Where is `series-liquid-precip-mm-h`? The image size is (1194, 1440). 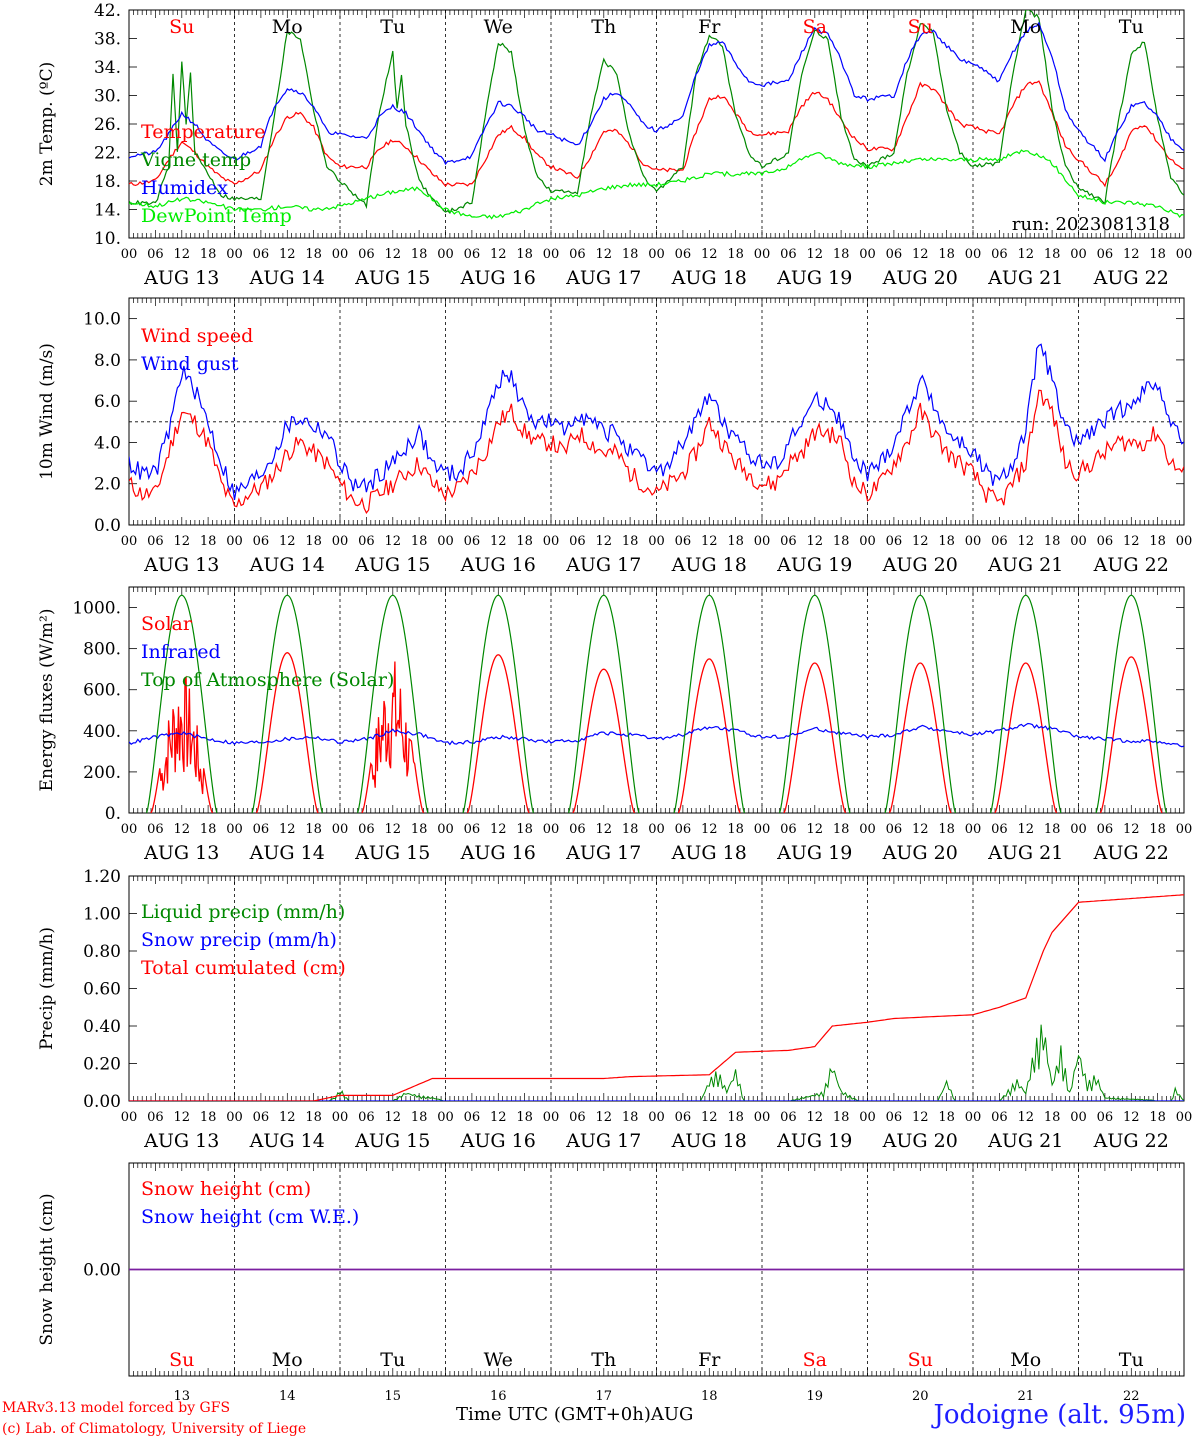
series-liquid-precip-mm-h is located at coordinates (656, 1062).